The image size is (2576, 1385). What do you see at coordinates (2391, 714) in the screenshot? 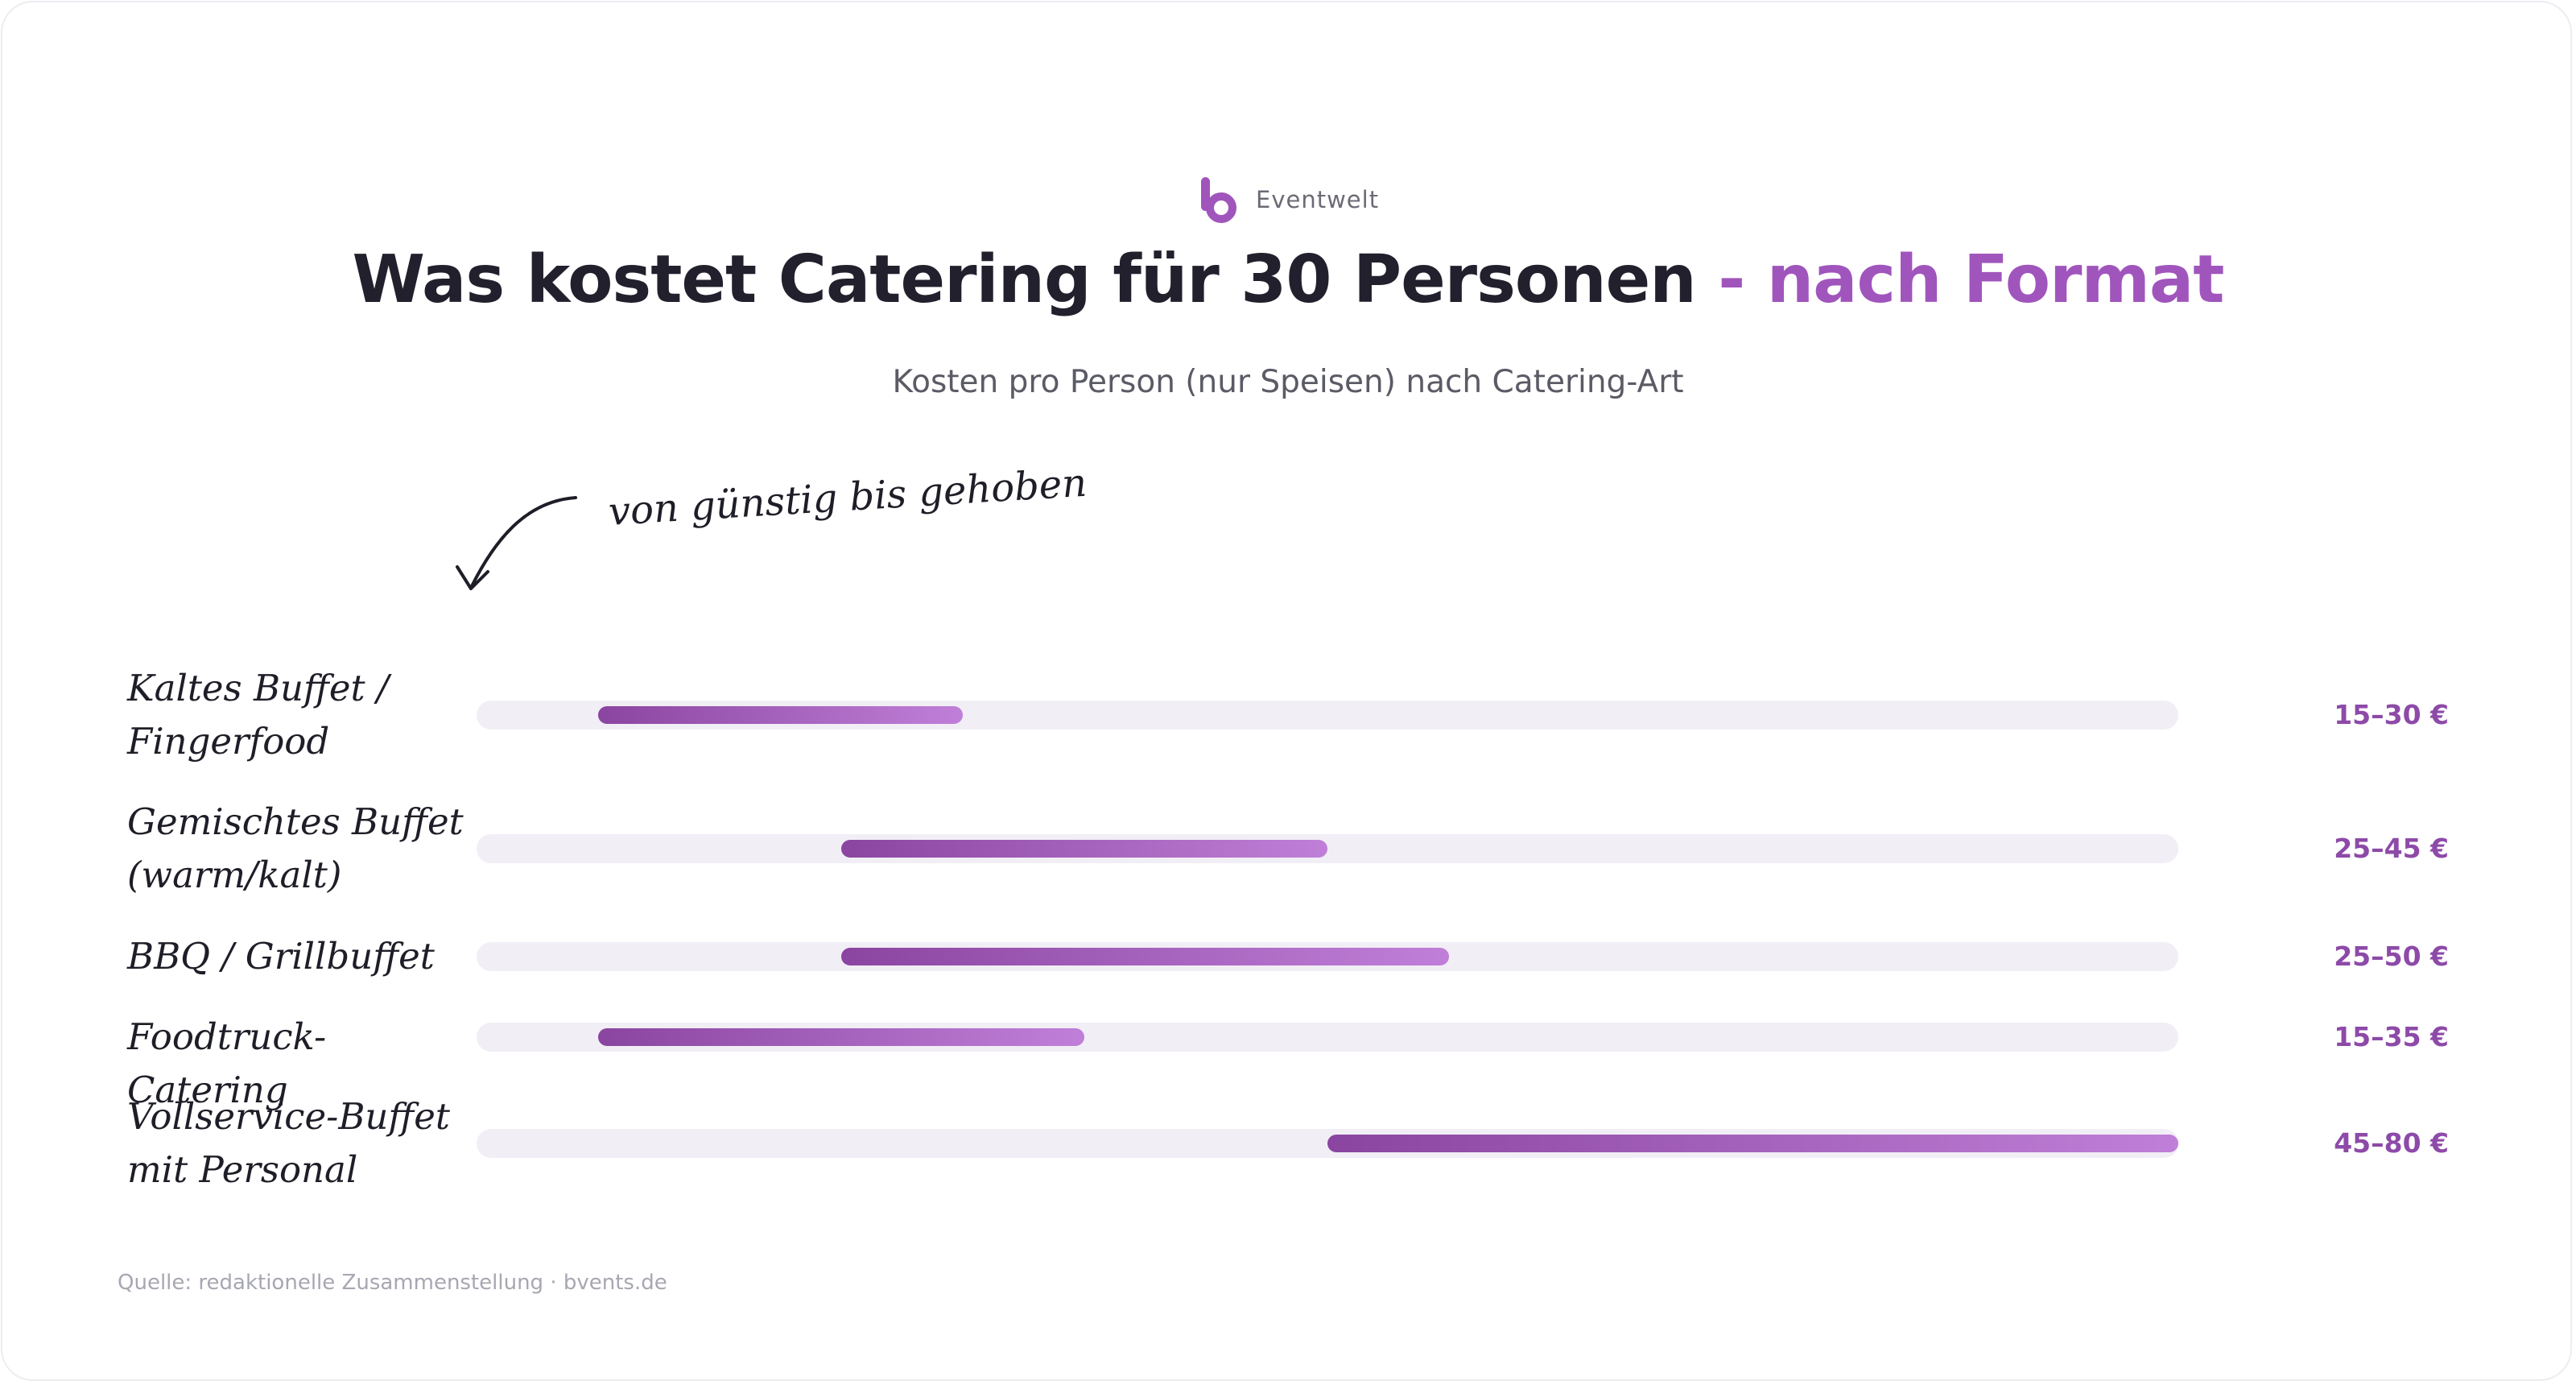
I see `range-value-label: 15–30 €` at bounding box center [2391, 714].